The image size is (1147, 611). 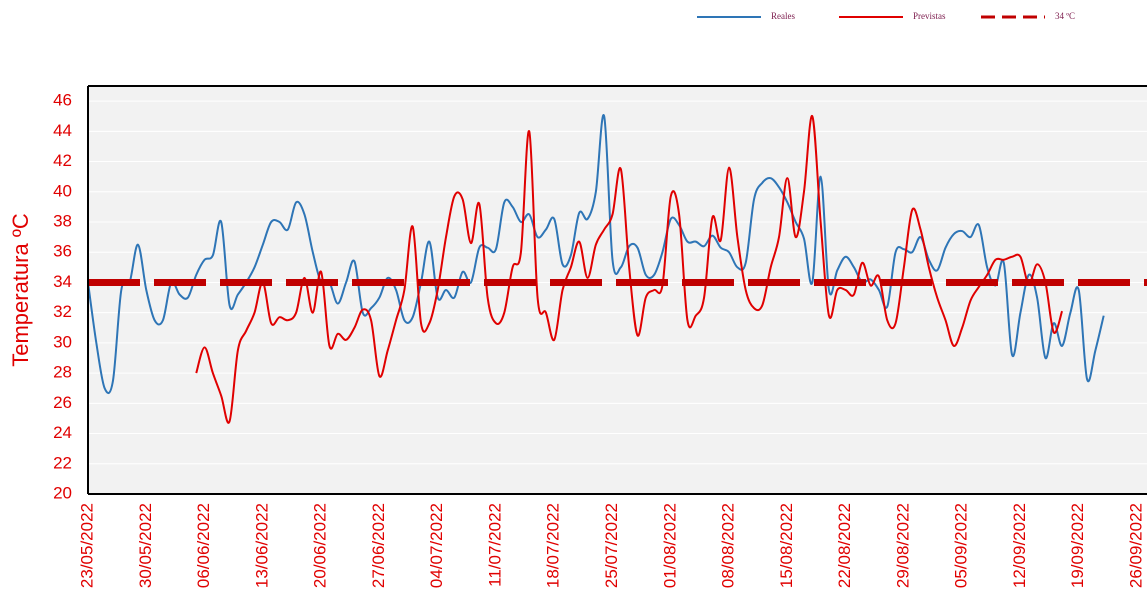 What do you see at coordinates (145, 545) in the screenshot?
I see `x-tick-label: 30/05/2022` at bounding box center [145, 545].